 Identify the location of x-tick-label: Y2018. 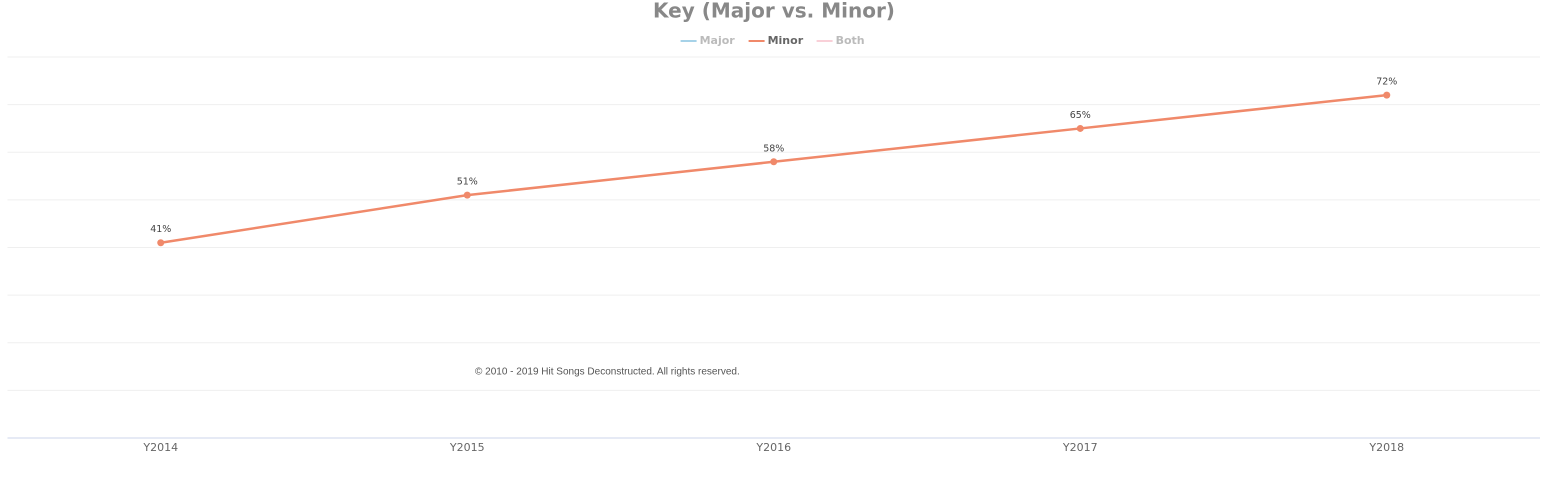
(1386, 447).